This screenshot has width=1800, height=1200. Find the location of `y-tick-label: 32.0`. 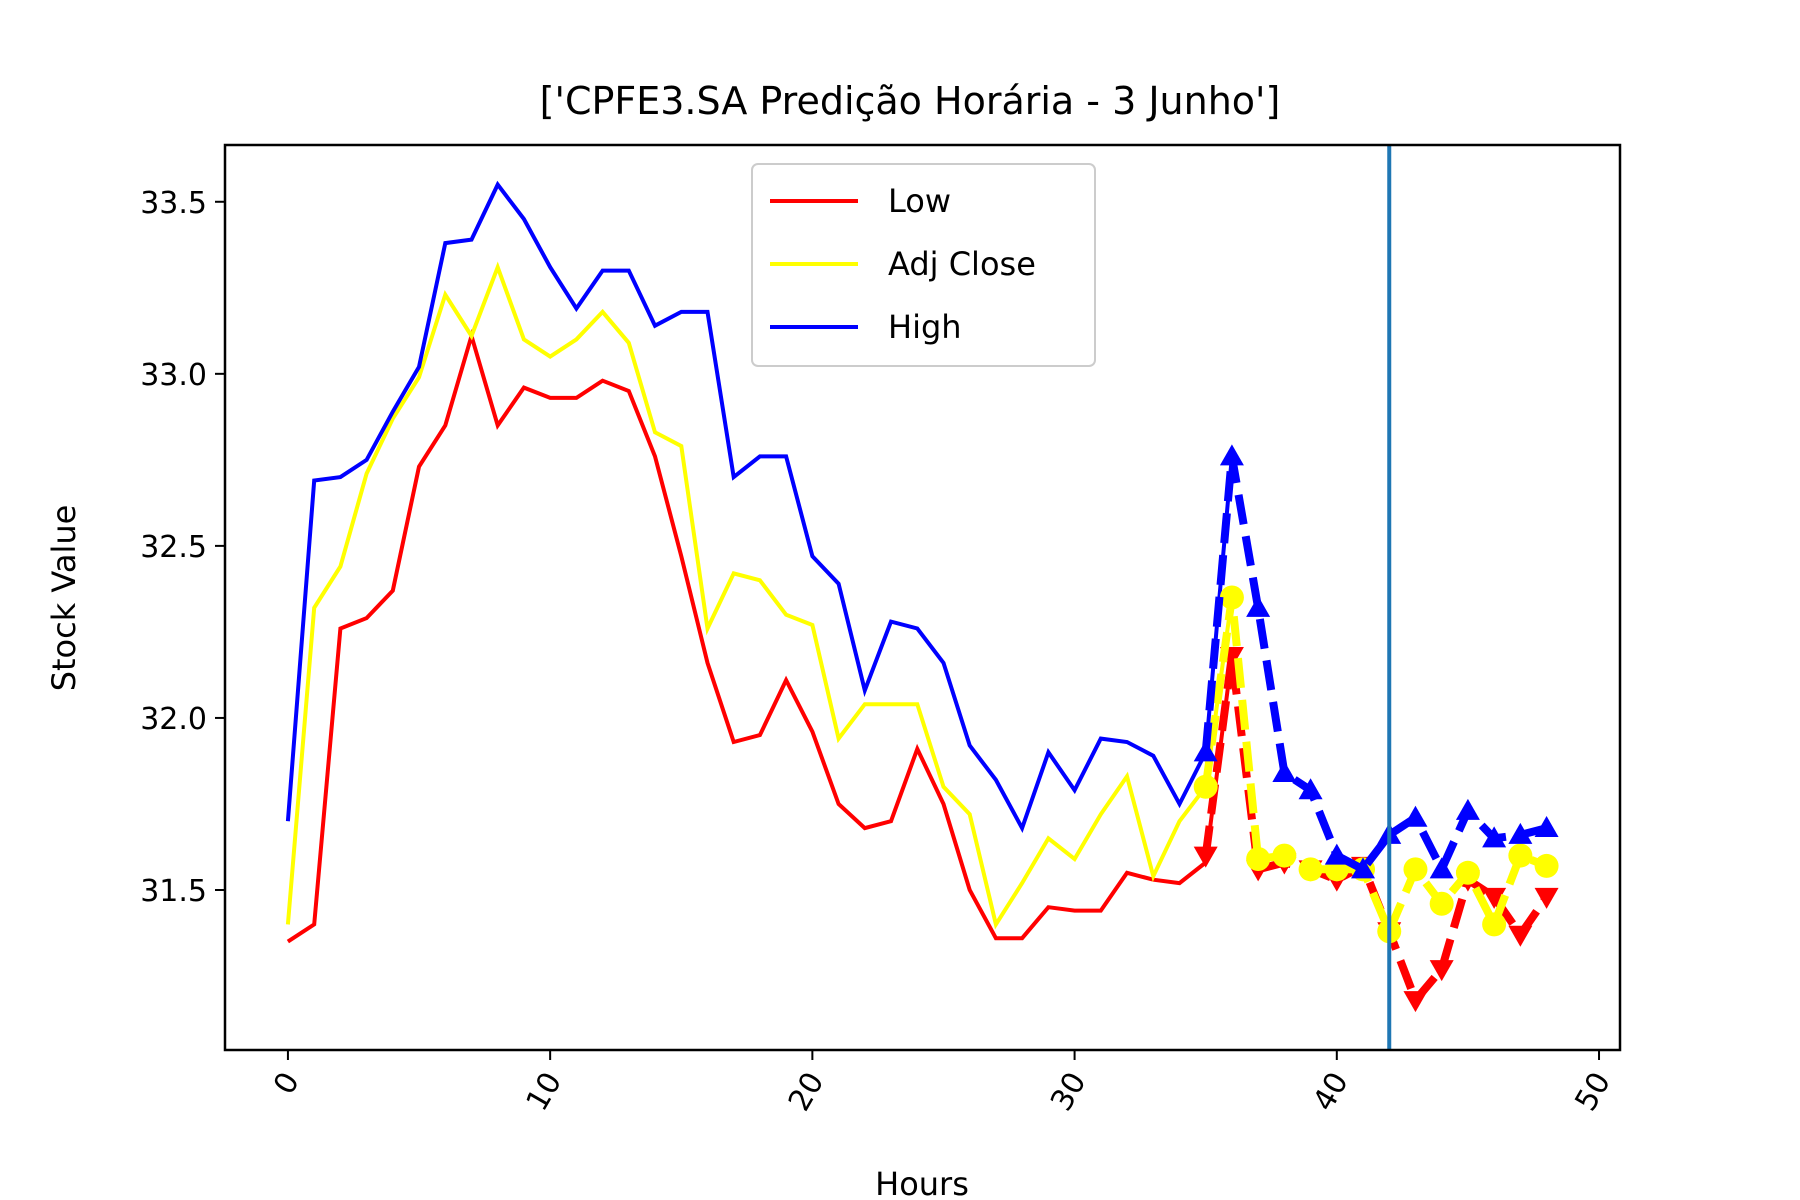

y-tick-label: 32.0 is located at coordinates (173, 719).